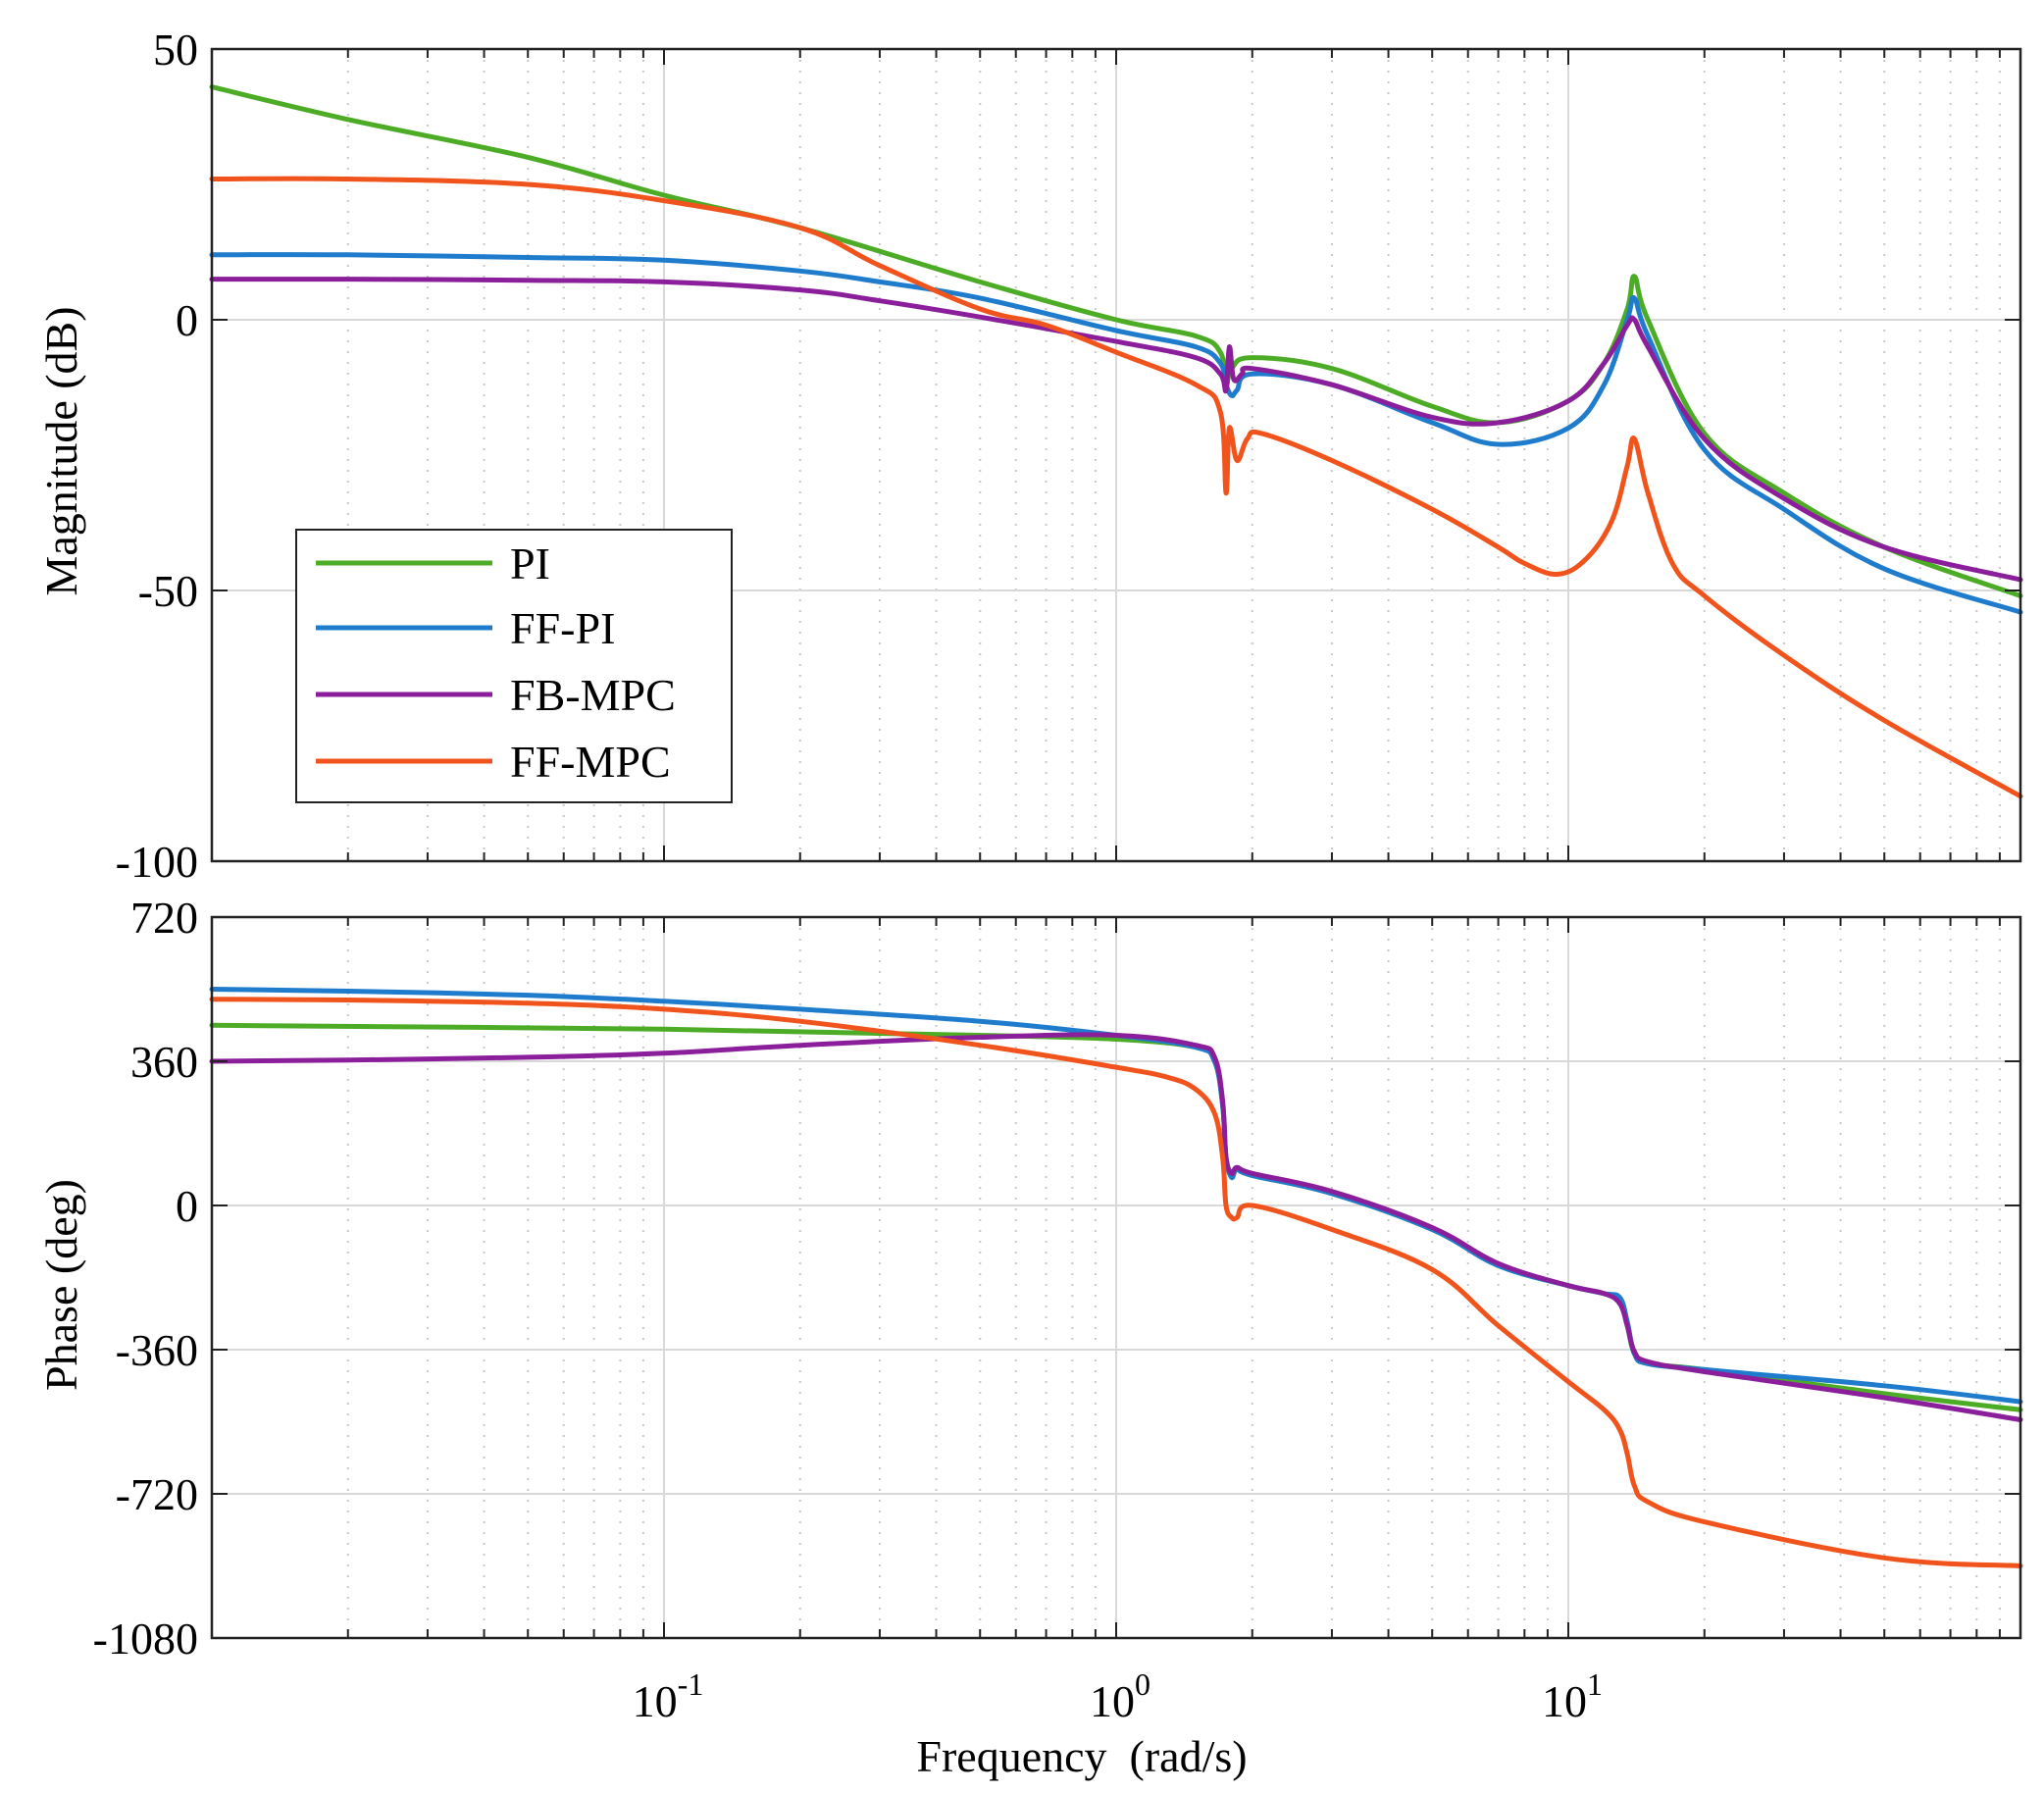 The height and width of the screenshot is (1793, 2044). I want to click on y-tick-label: -1080, so click(145, 1639).